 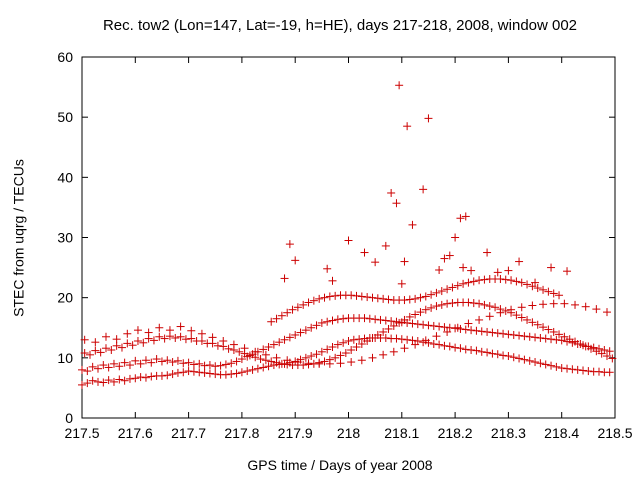 I want to click on x-tick-label: 218.1, so click(x=401, y=433).